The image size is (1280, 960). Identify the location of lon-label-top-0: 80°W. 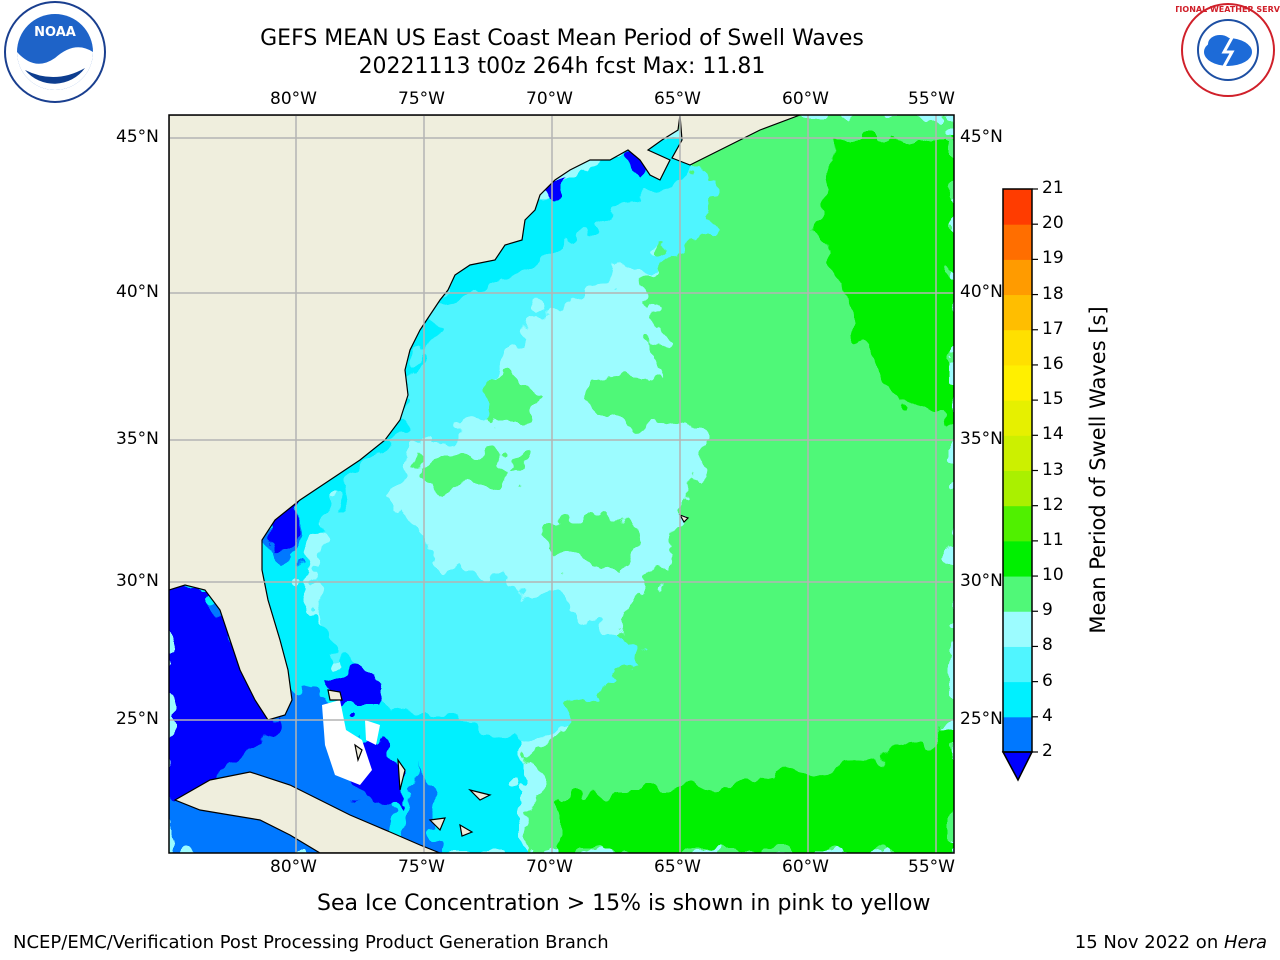
(293, 99).